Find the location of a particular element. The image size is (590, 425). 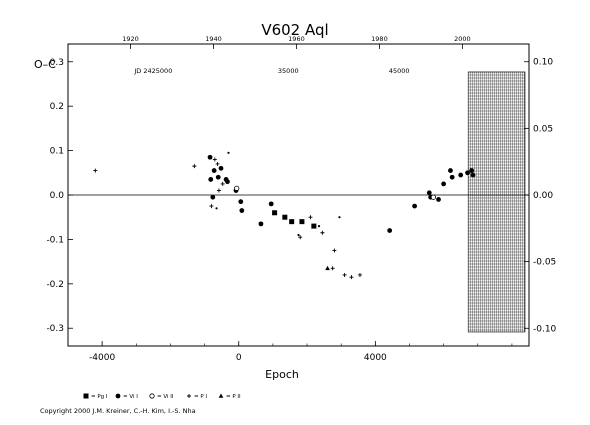

jd-label: JD 2425000 is located at coordinates (152, 71).